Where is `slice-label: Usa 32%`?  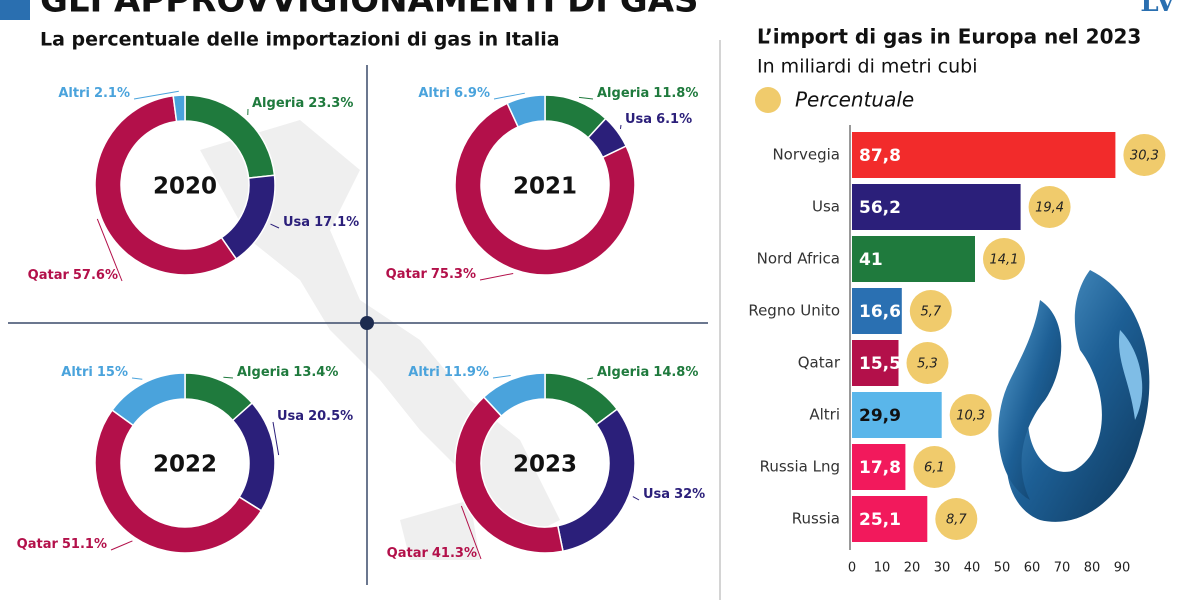
slice-label: Usa 32% is located at coordinates (674, 494).